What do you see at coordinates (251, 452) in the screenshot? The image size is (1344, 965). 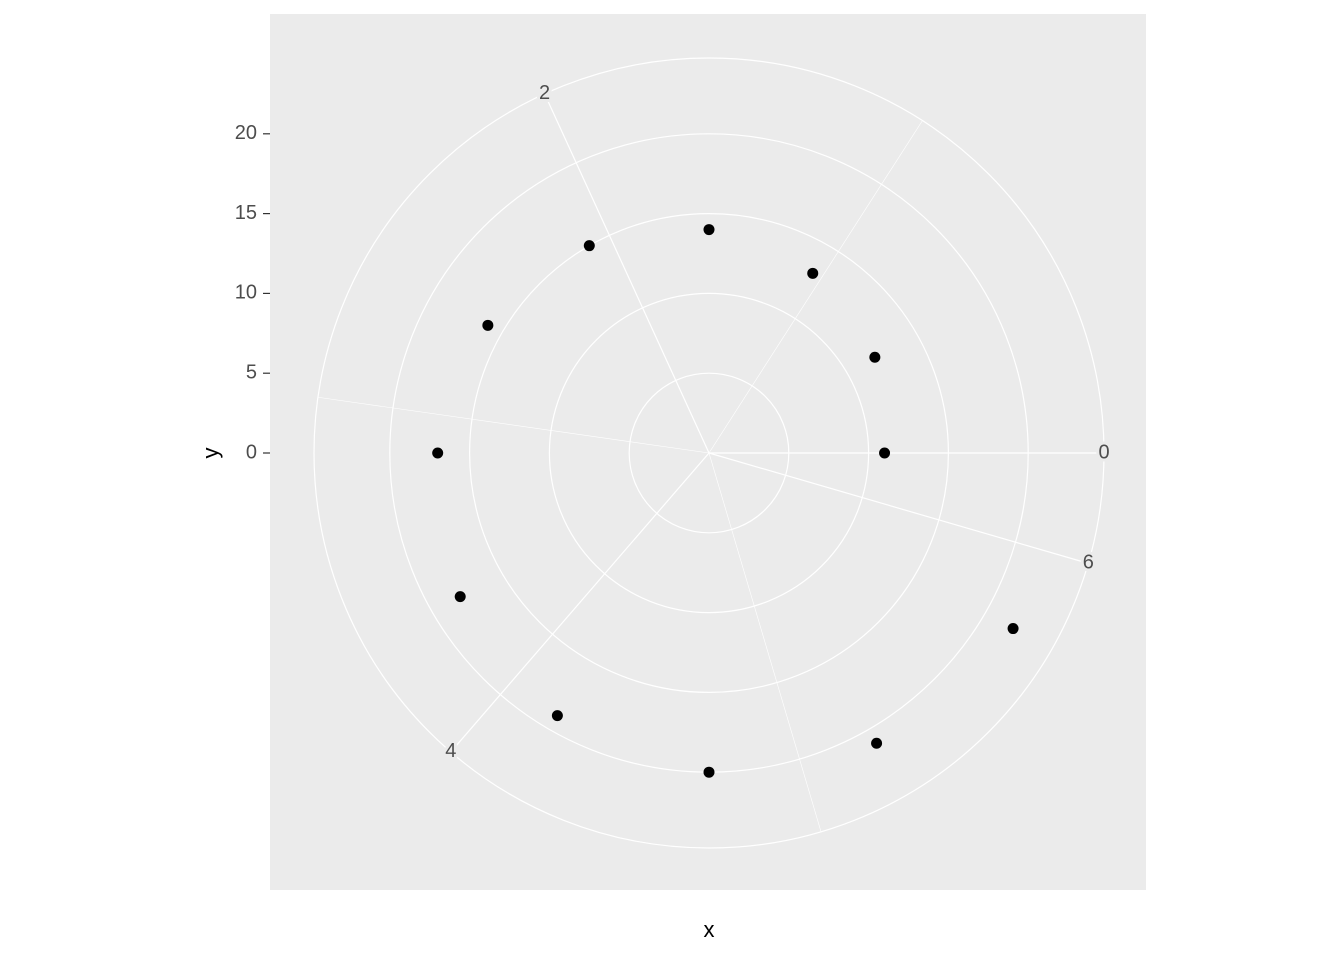 I see `y-tick-label: 0` at bounding box center [251, 452].